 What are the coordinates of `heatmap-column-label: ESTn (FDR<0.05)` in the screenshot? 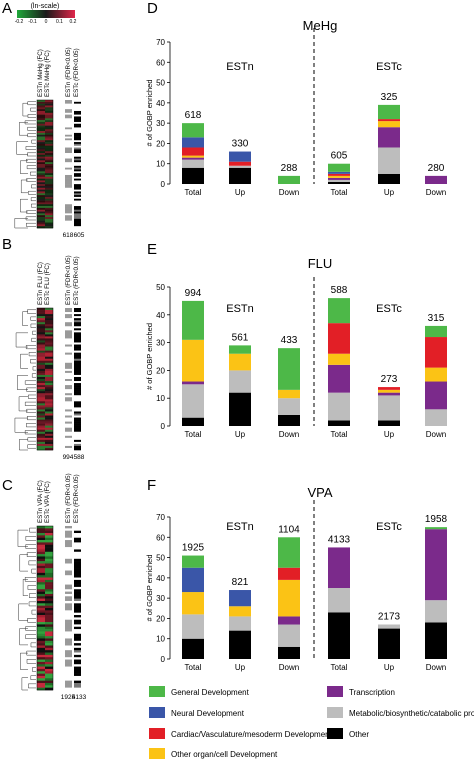 It's located at (68, 72).